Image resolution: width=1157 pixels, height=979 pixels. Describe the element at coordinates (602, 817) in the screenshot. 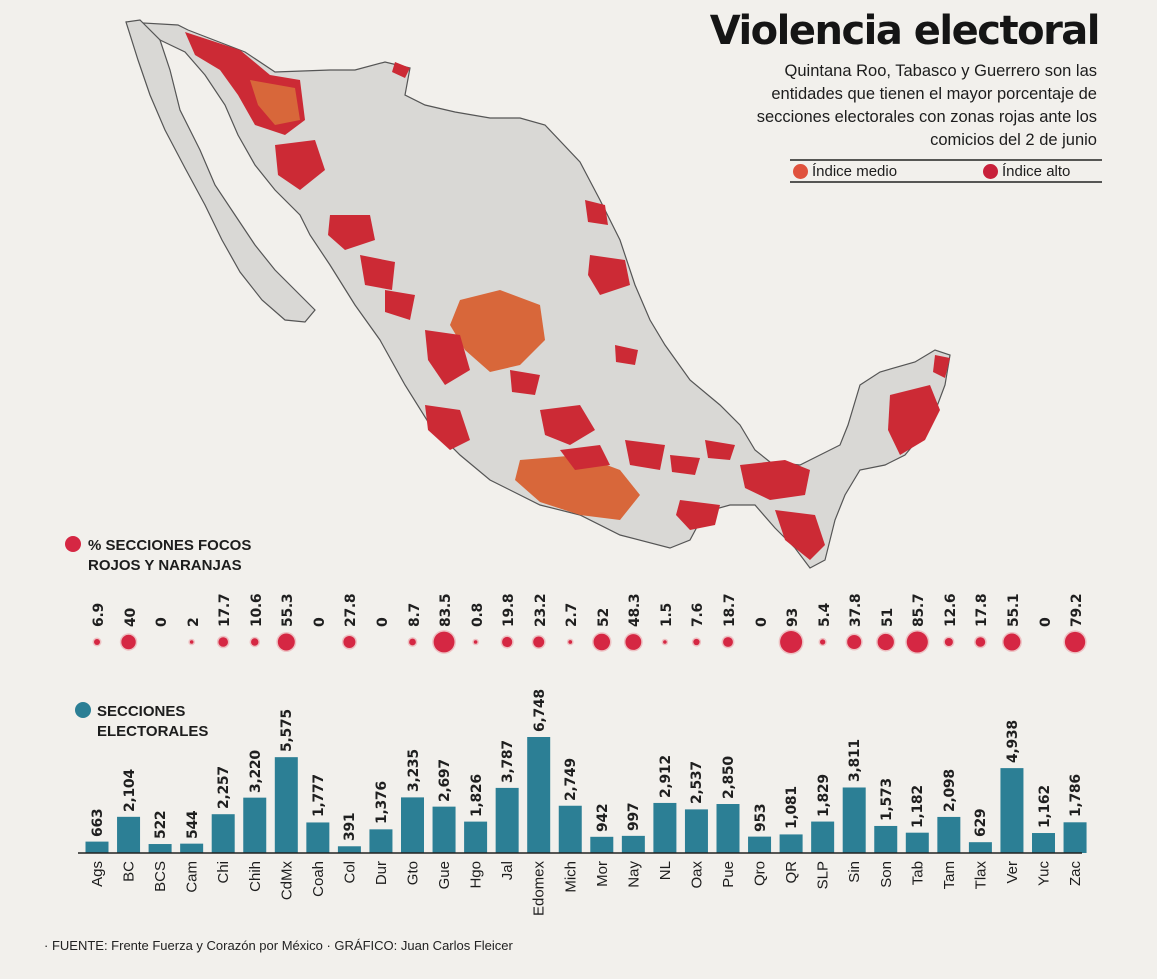

I see `sec-value-label: 942` at that location.